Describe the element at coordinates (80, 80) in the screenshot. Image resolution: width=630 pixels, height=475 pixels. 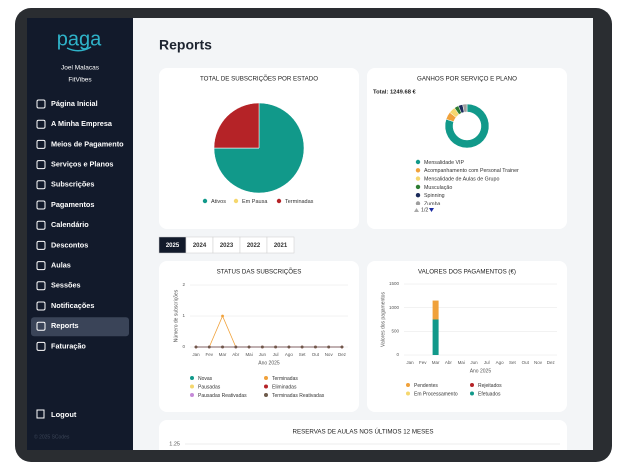
I see `company-name: FitVibes` at that location.